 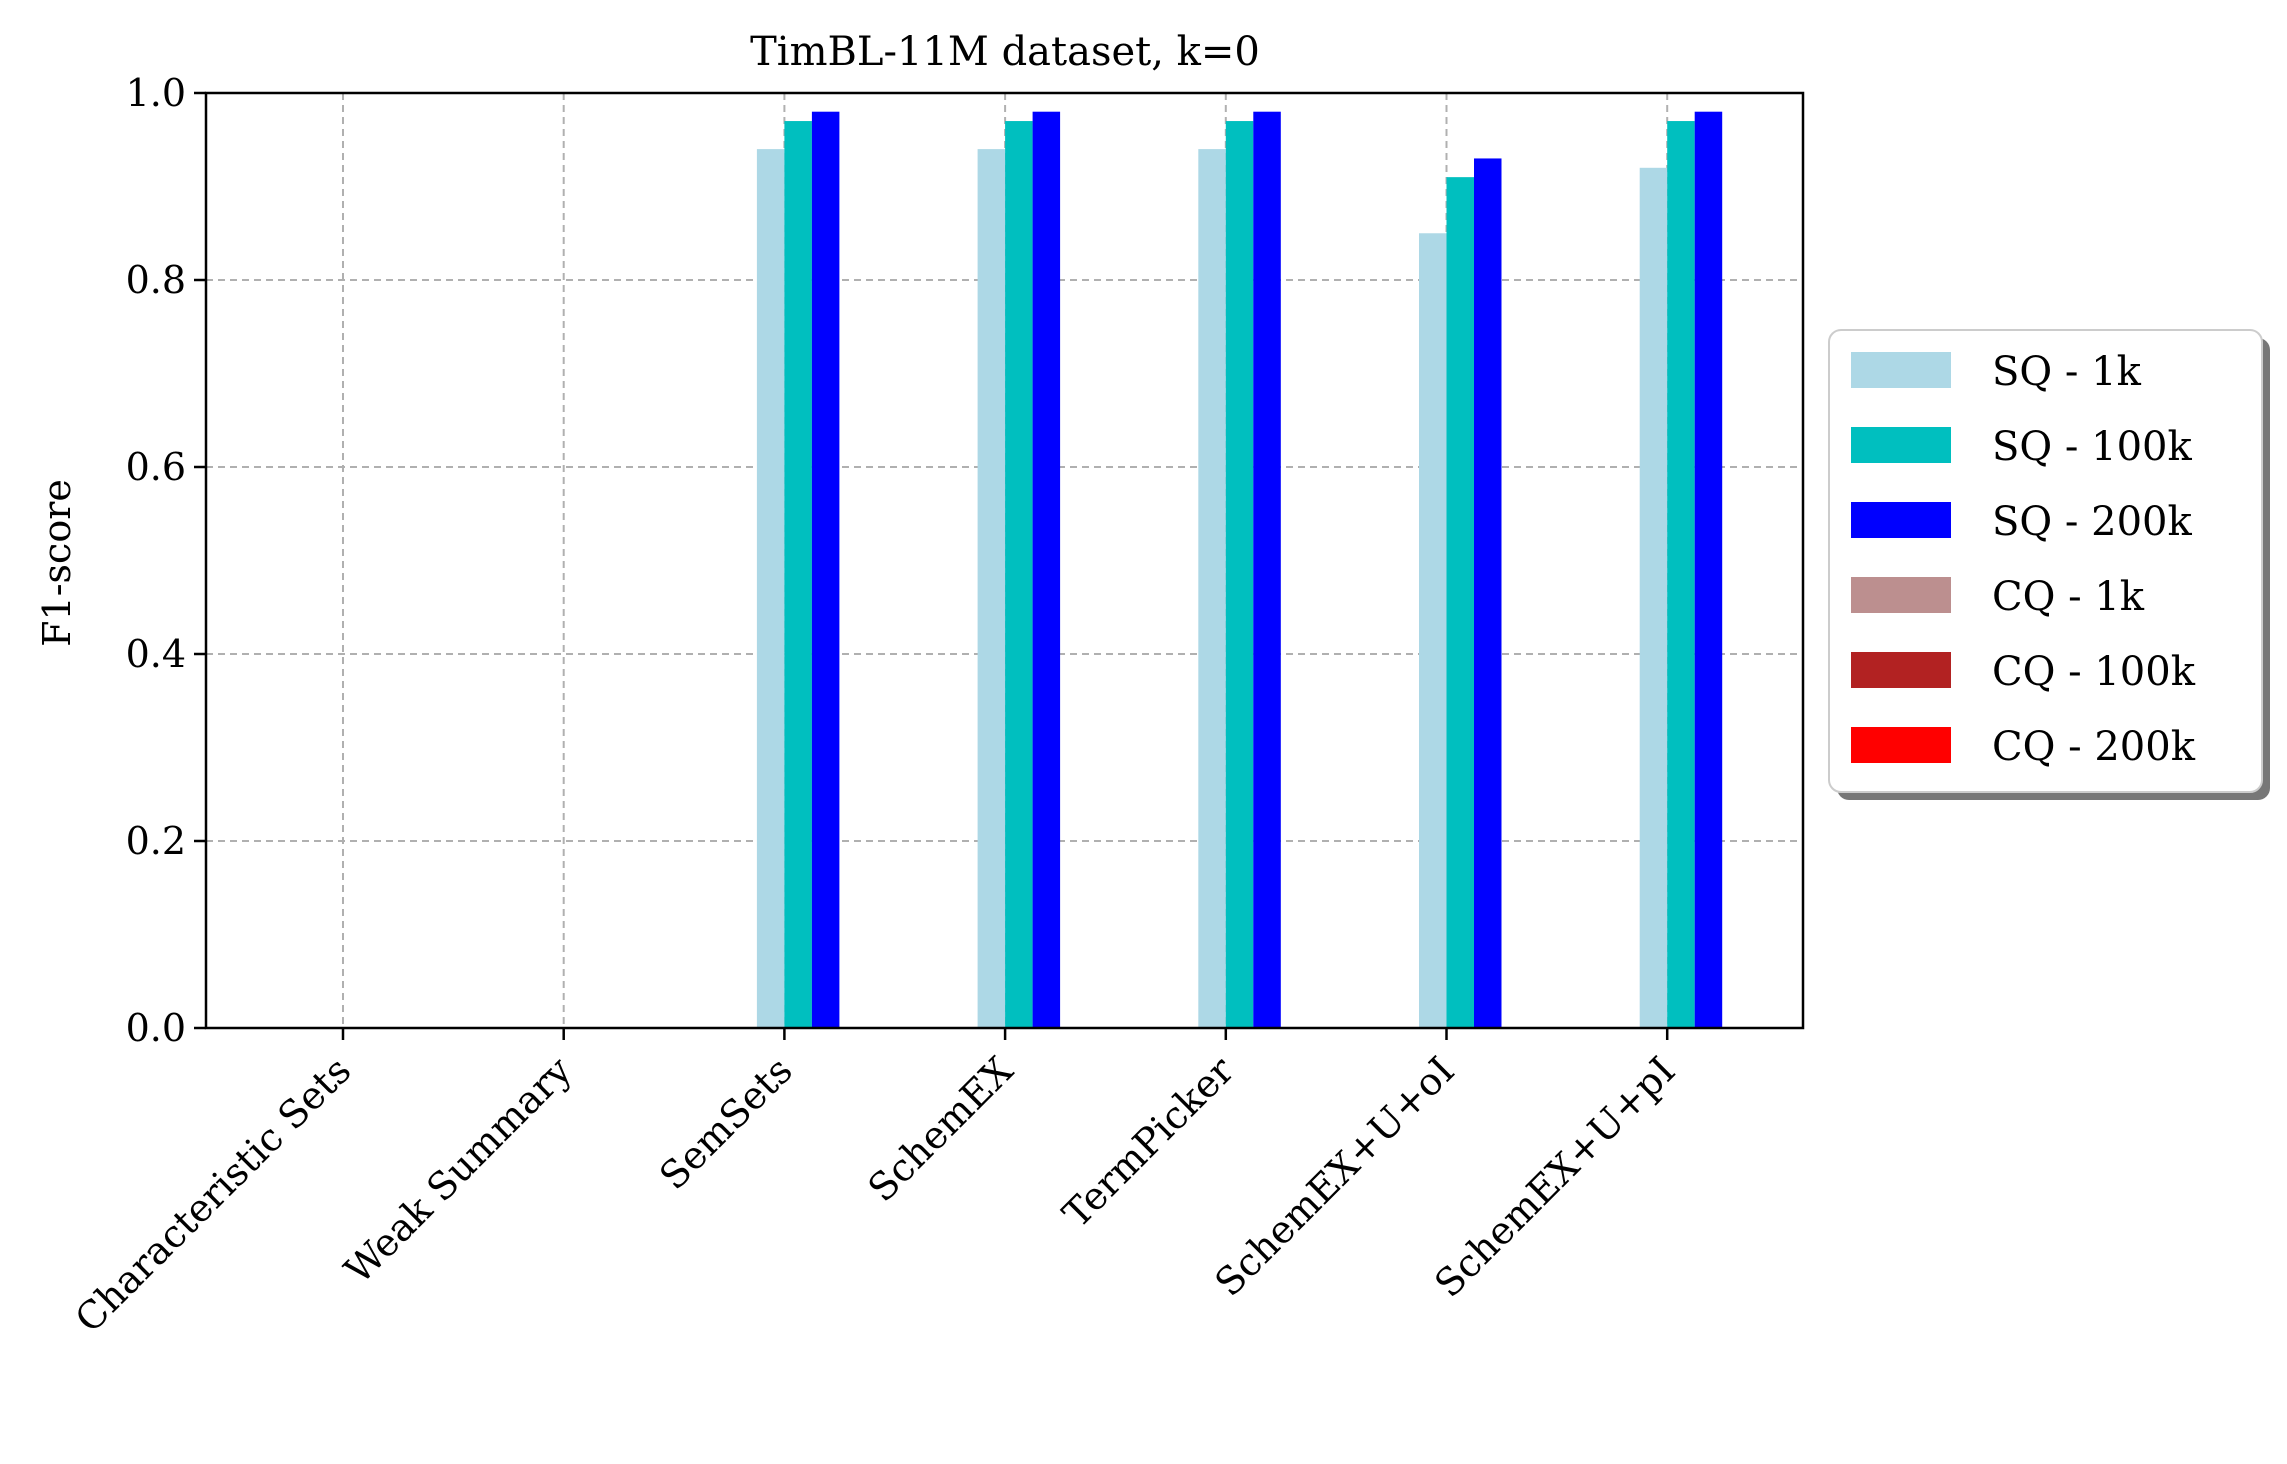 I want to click on x-tick-label: SemSets, so click(x=726, y=1123).